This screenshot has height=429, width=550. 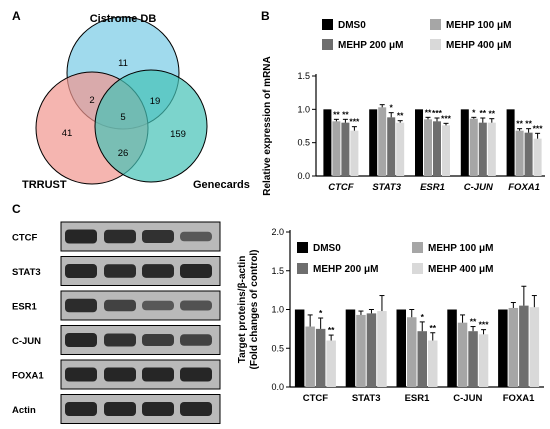 I want to click on x-tick-label: C-JUN, so click(x=479, y=187).